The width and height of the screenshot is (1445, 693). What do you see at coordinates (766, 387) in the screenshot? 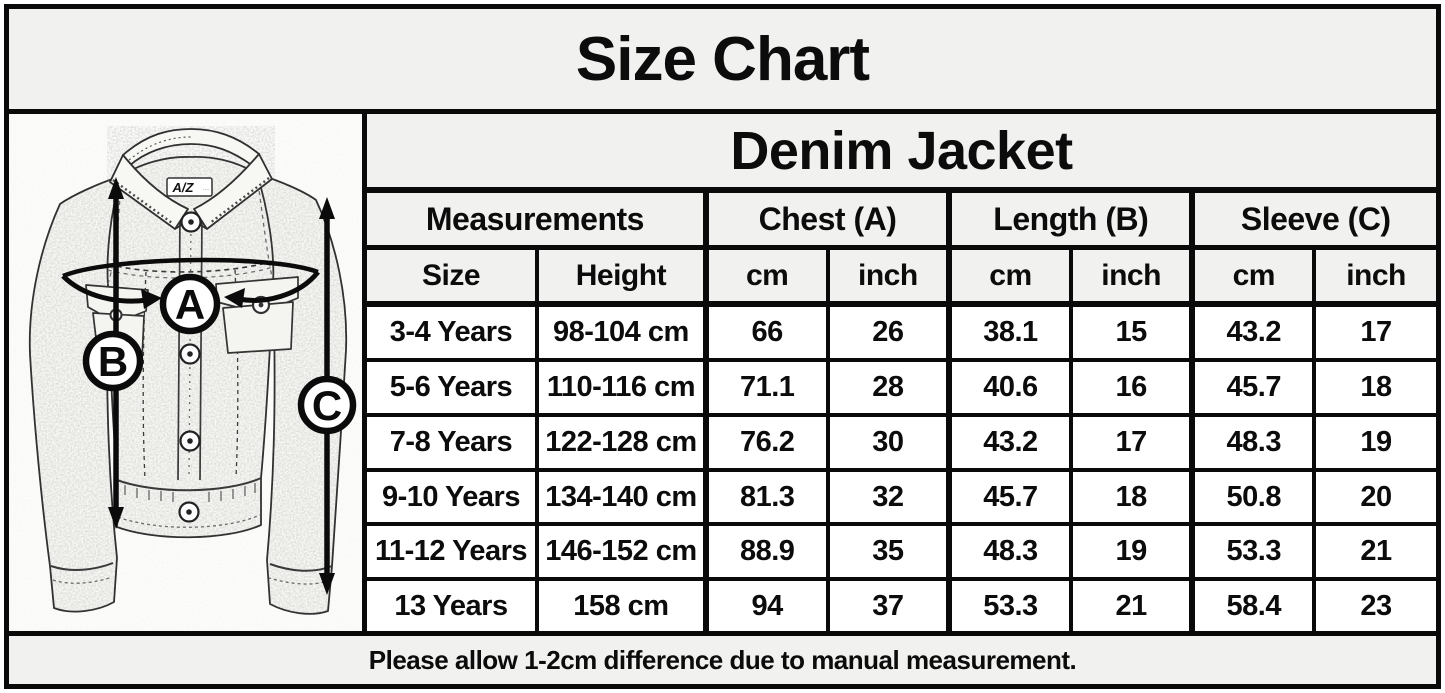
I see `size-cell: 71.1` at bounding box center [766, 387].